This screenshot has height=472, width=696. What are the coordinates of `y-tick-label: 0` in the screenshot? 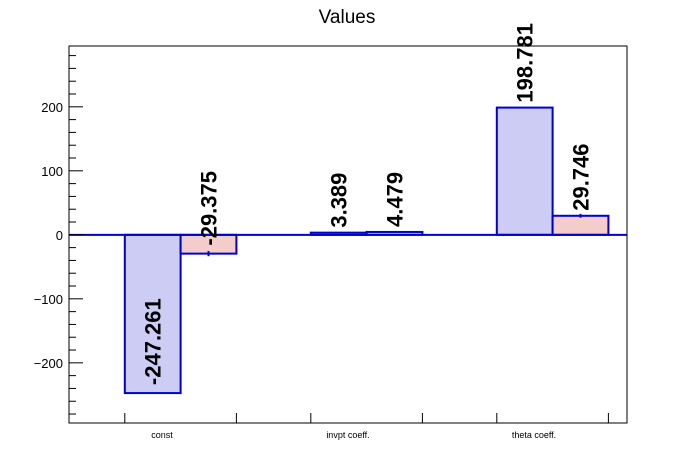 It's located at (59, 235).